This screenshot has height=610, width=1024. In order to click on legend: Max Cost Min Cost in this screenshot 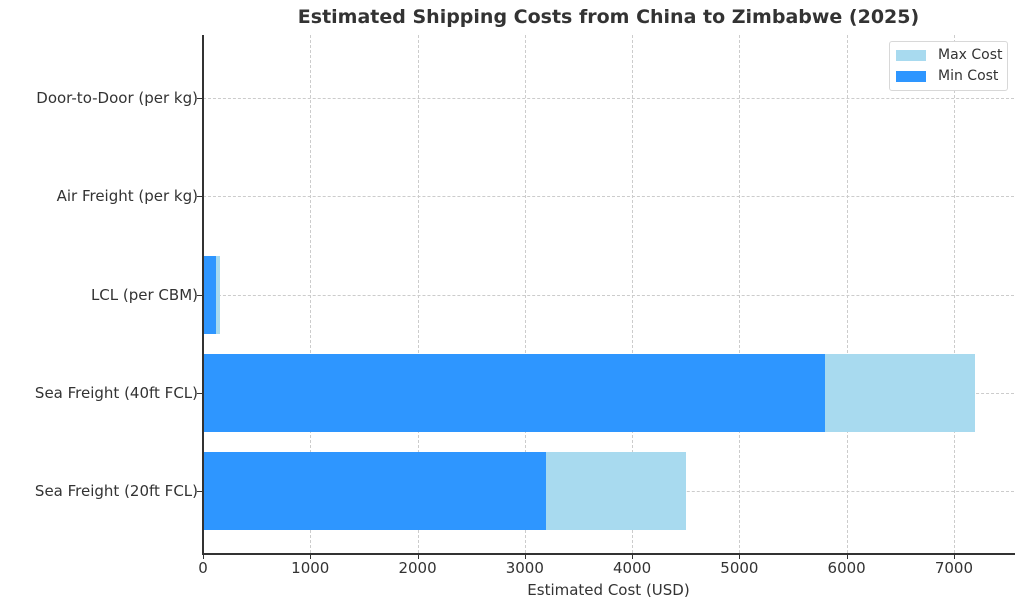, I will do `click(948, 66)`.